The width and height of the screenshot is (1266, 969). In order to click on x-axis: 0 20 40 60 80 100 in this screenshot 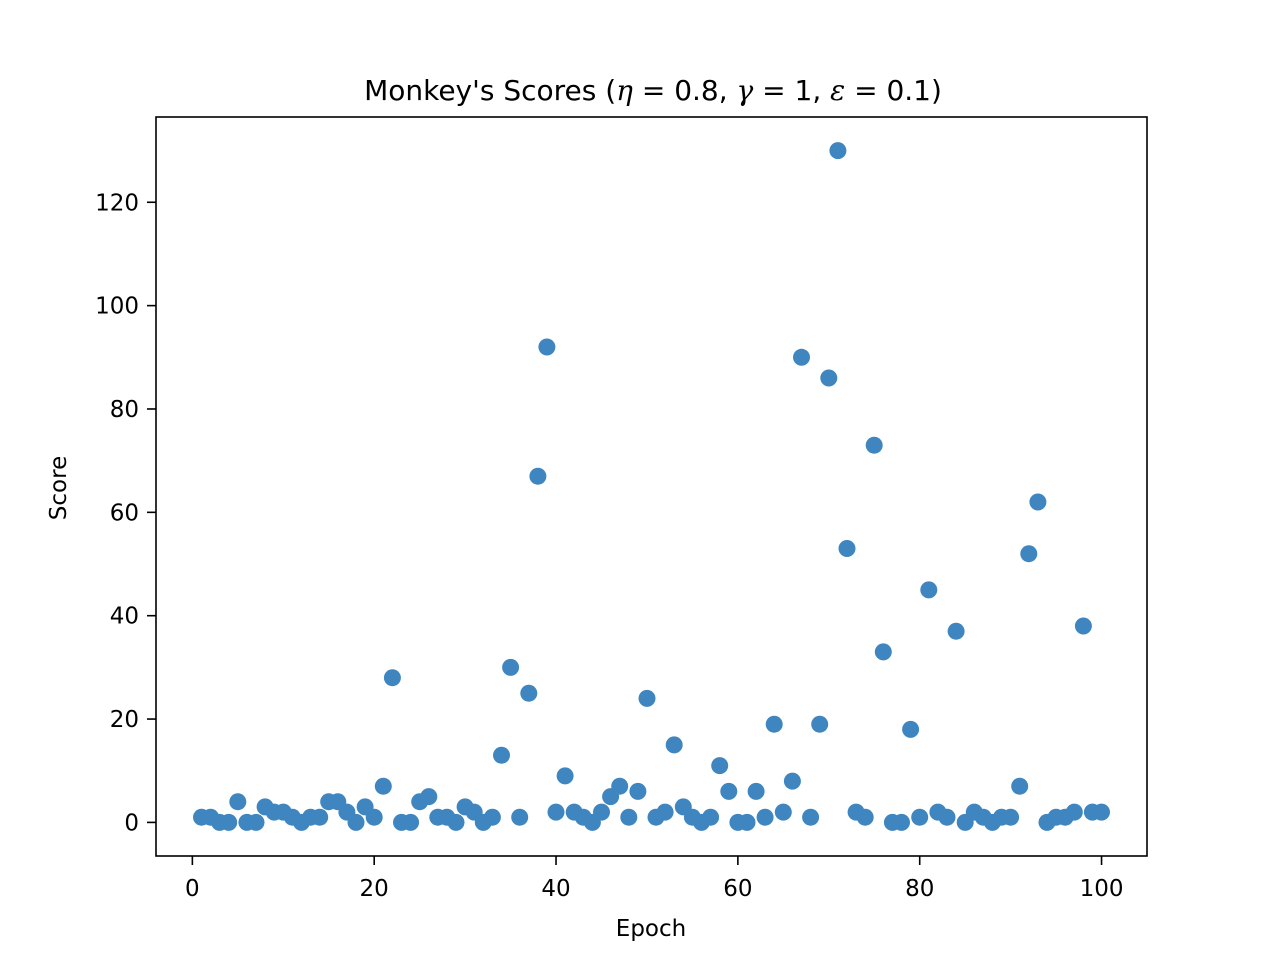, I will do `click(654, 879)`.